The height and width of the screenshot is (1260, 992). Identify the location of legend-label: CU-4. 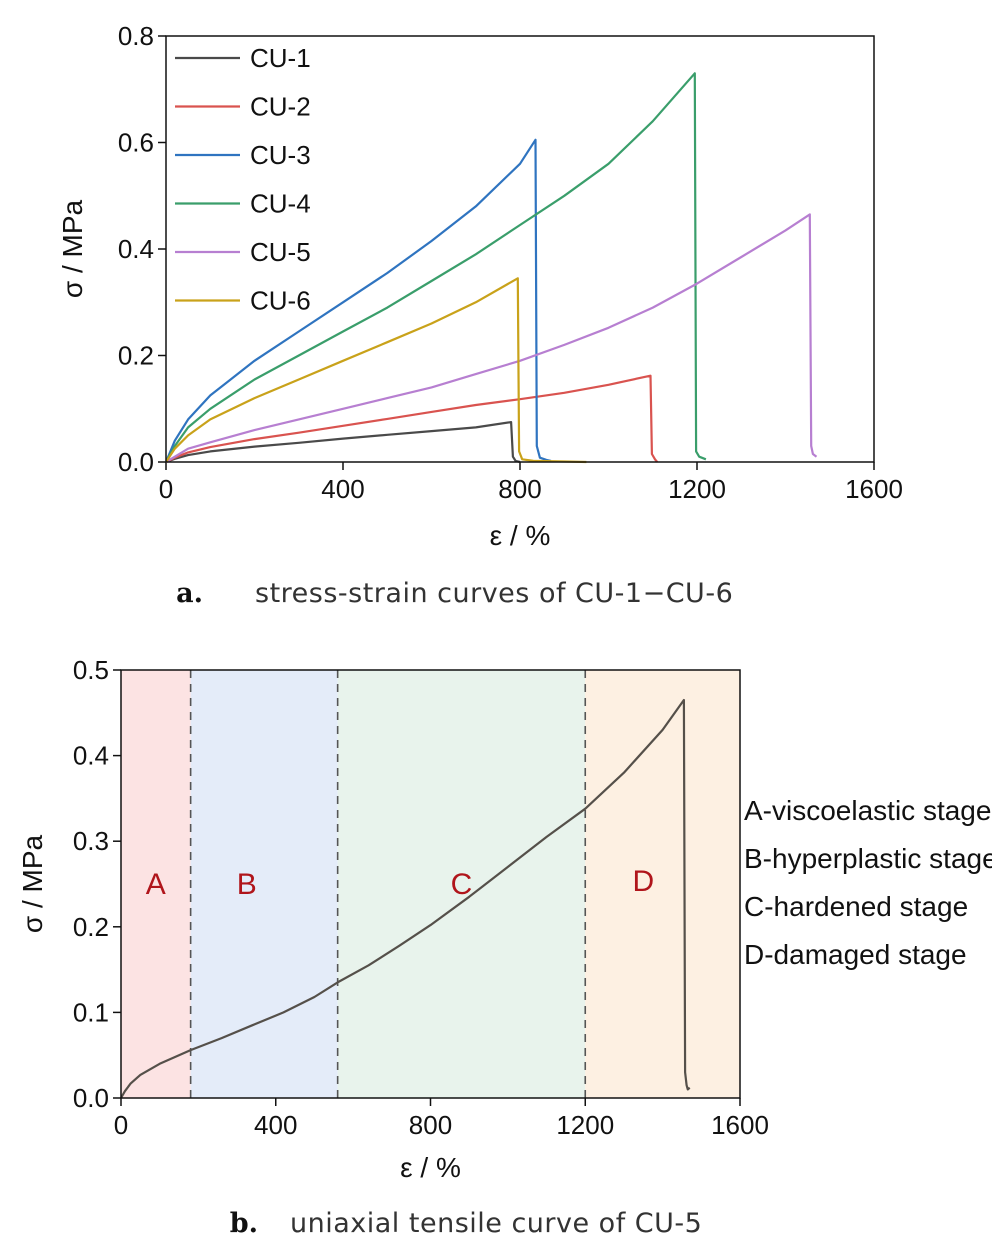
(280, 204).